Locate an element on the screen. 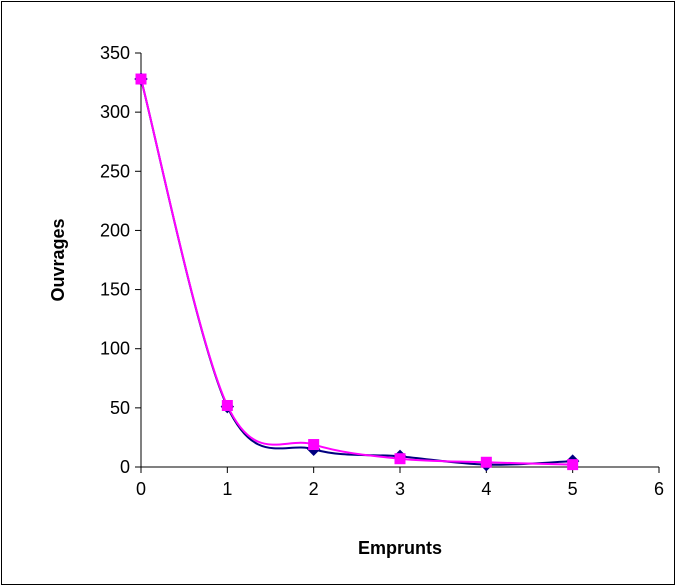  y-tick-label: 0 is located at coordinates (125, 467).